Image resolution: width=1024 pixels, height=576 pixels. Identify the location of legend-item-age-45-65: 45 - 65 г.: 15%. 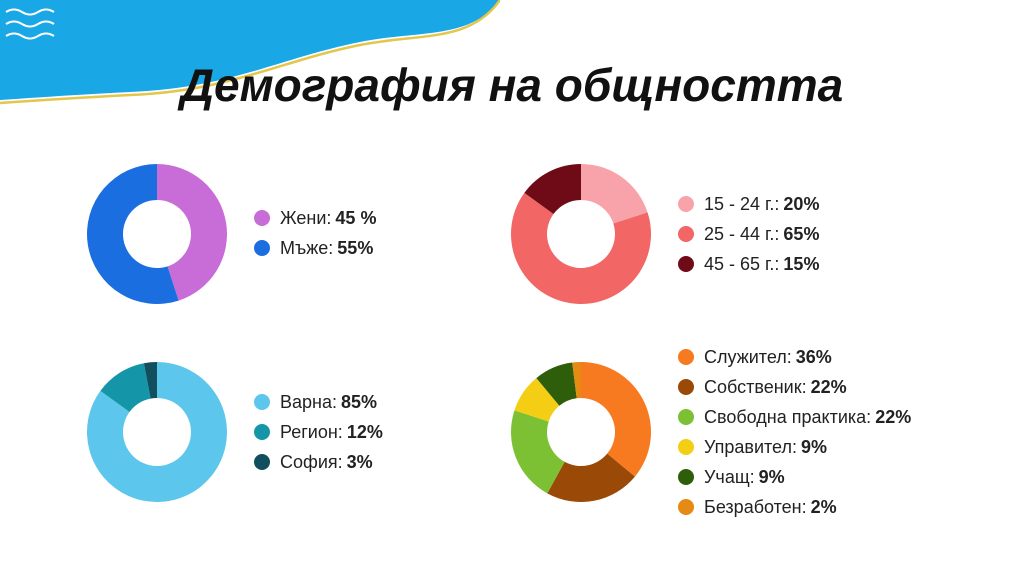
(748, 264).